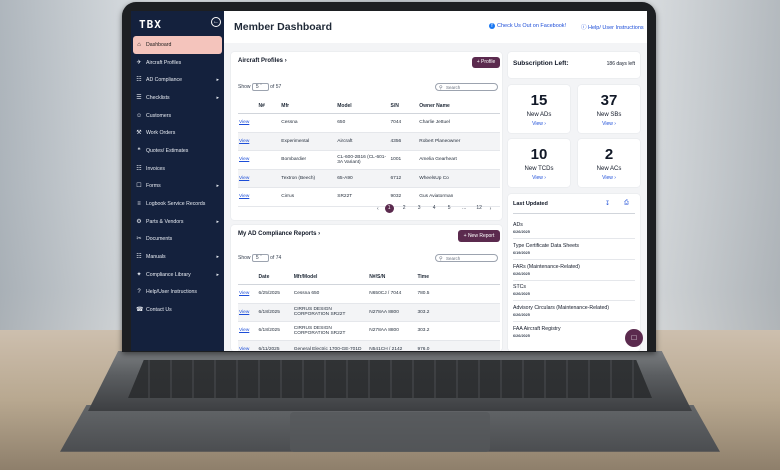 This screenshot has height=470, width=780. What do you see at coordinates (177, 275) in the screenshot?
I see `sidebar-item-compliance-library: ✦ Compliance Library ▸` at bounding box center [177, 275].